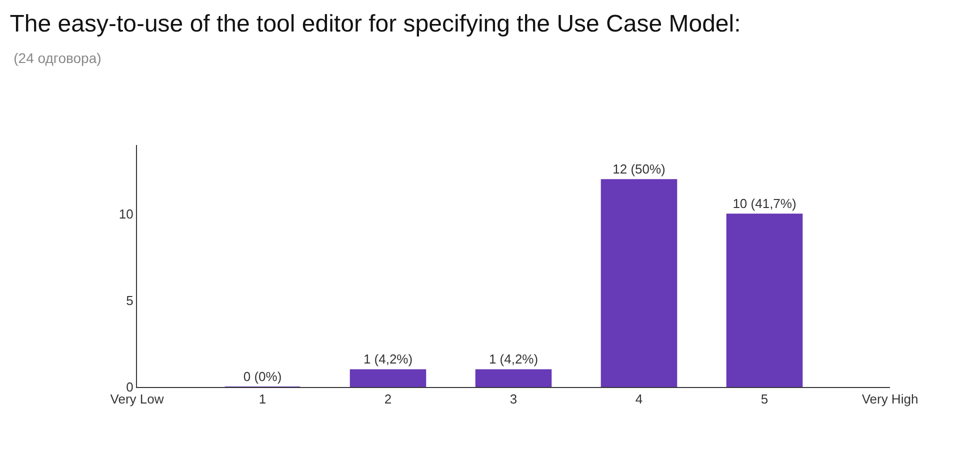 The width and height of the screenshot is (974, 453). What do you see at coordinates (890, 399) in the screenshot?
I see `x-tick-label: Very High` at bounding box center [890, 399].